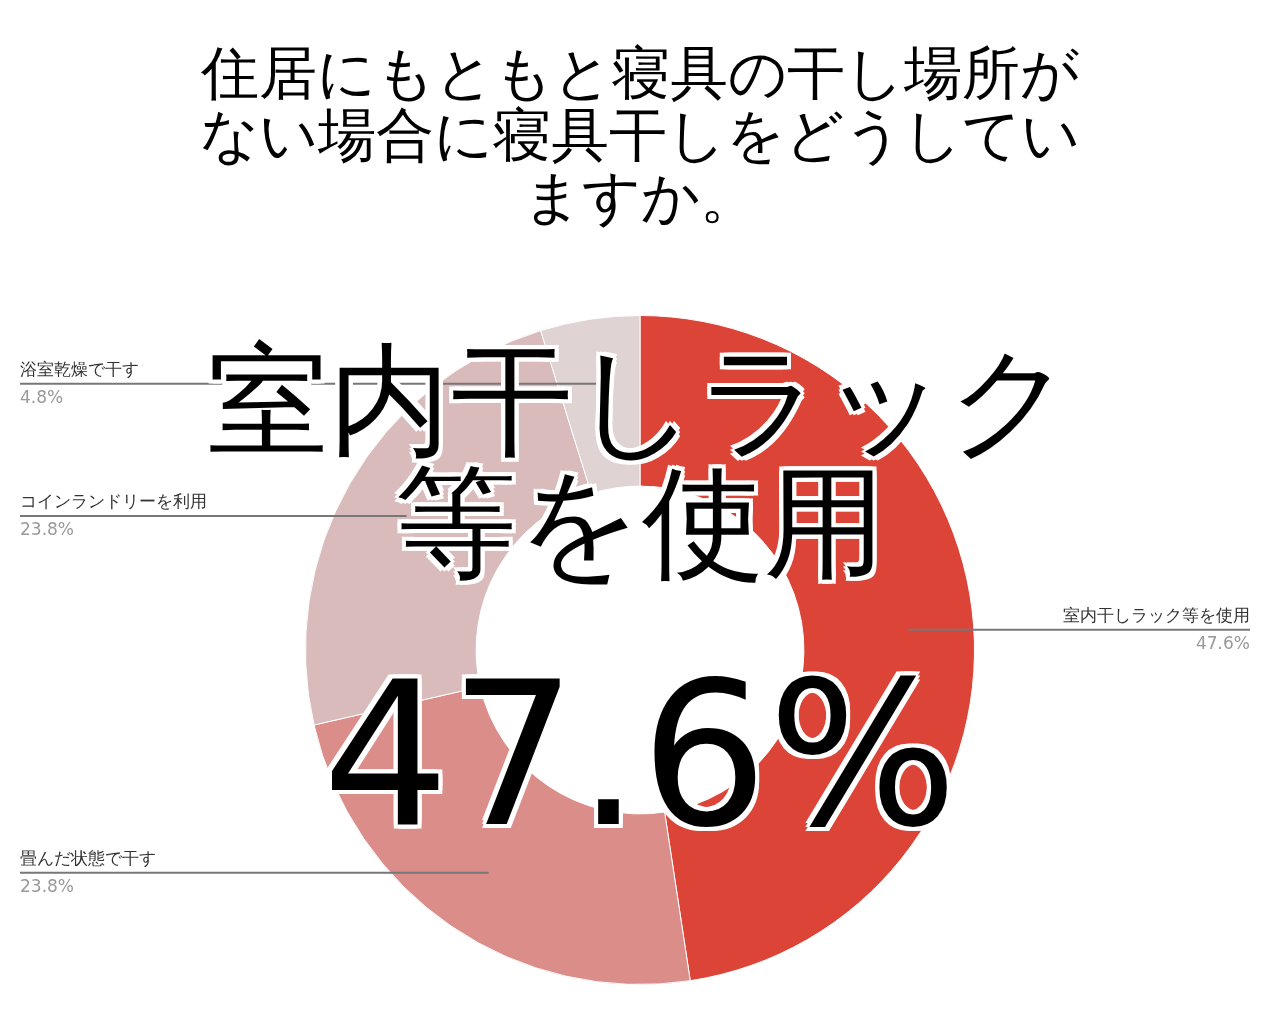  What do you see at coordinates (640, 754) in the screenshot?
I see `text: 47.6%` at bounding box center [640, 754].